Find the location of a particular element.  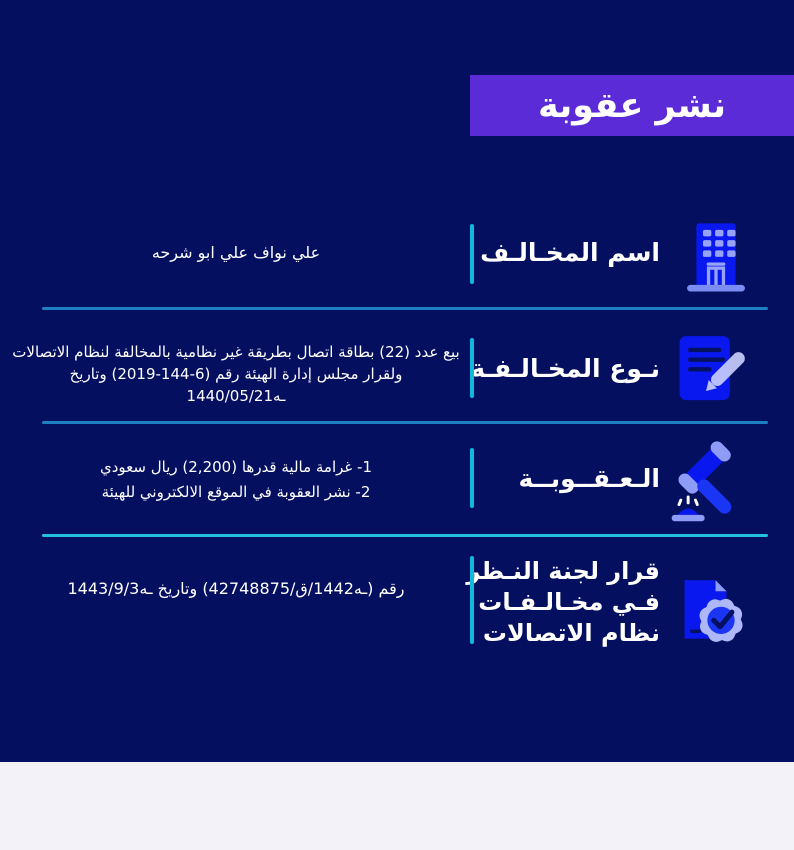

penalty-banner: نشر عقوبة is located at coordinates (632, 105).